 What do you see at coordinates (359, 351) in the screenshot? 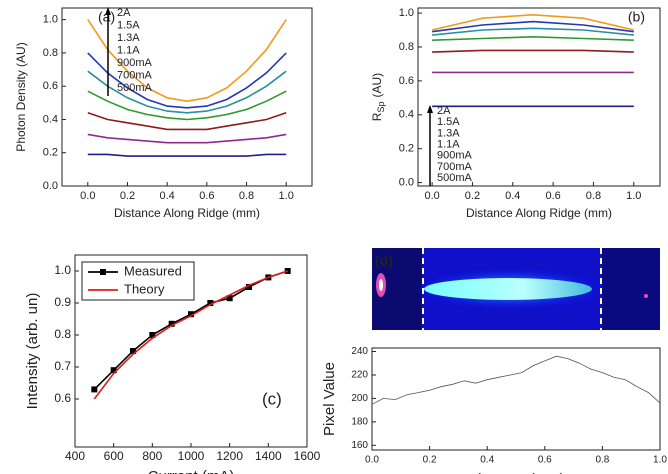
I see `y-tick-label: 240` at bounding box center [359, 351].